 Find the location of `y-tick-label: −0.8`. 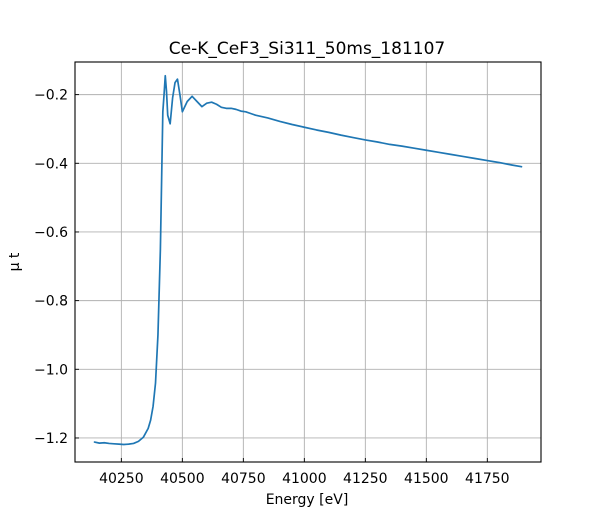

y-tick-label: −0.8 is located at coordinates (51, 302).